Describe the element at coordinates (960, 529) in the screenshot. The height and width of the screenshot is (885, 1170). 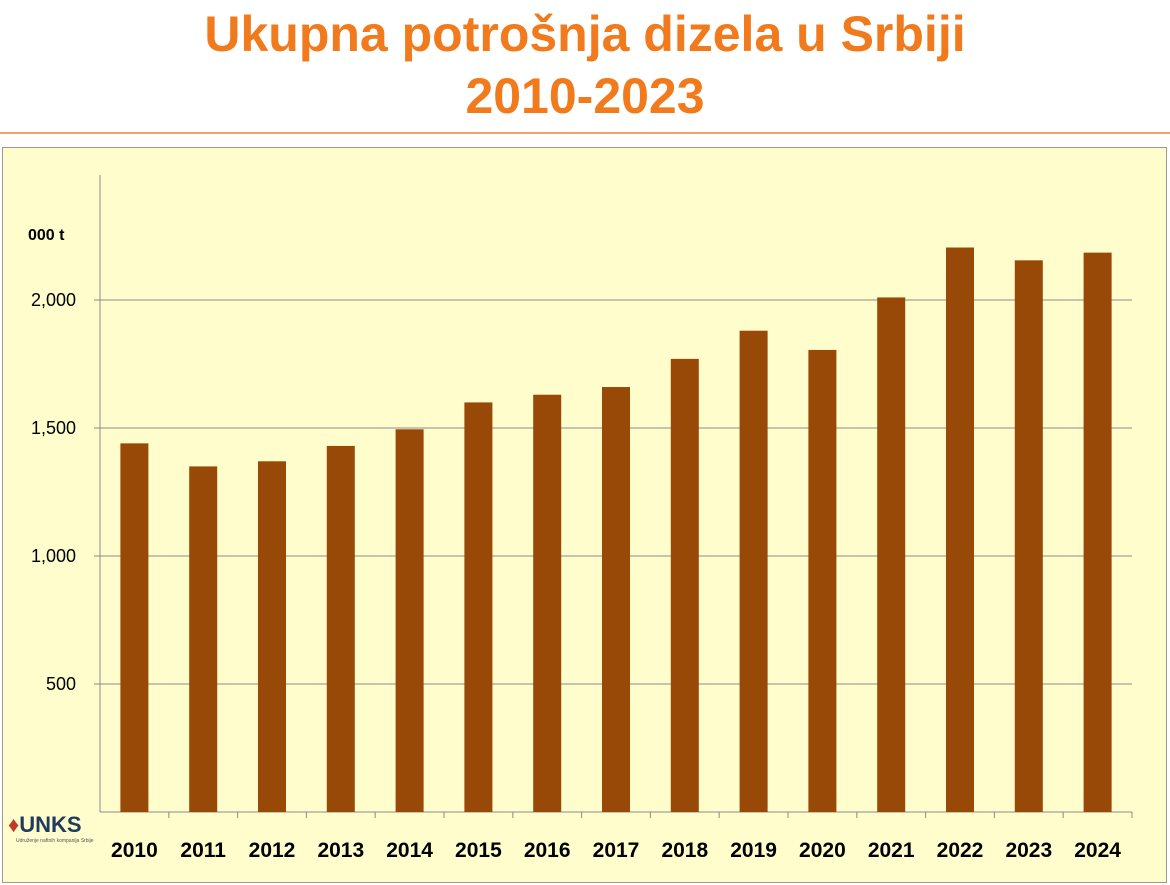
I see `bar-2022` at that location.